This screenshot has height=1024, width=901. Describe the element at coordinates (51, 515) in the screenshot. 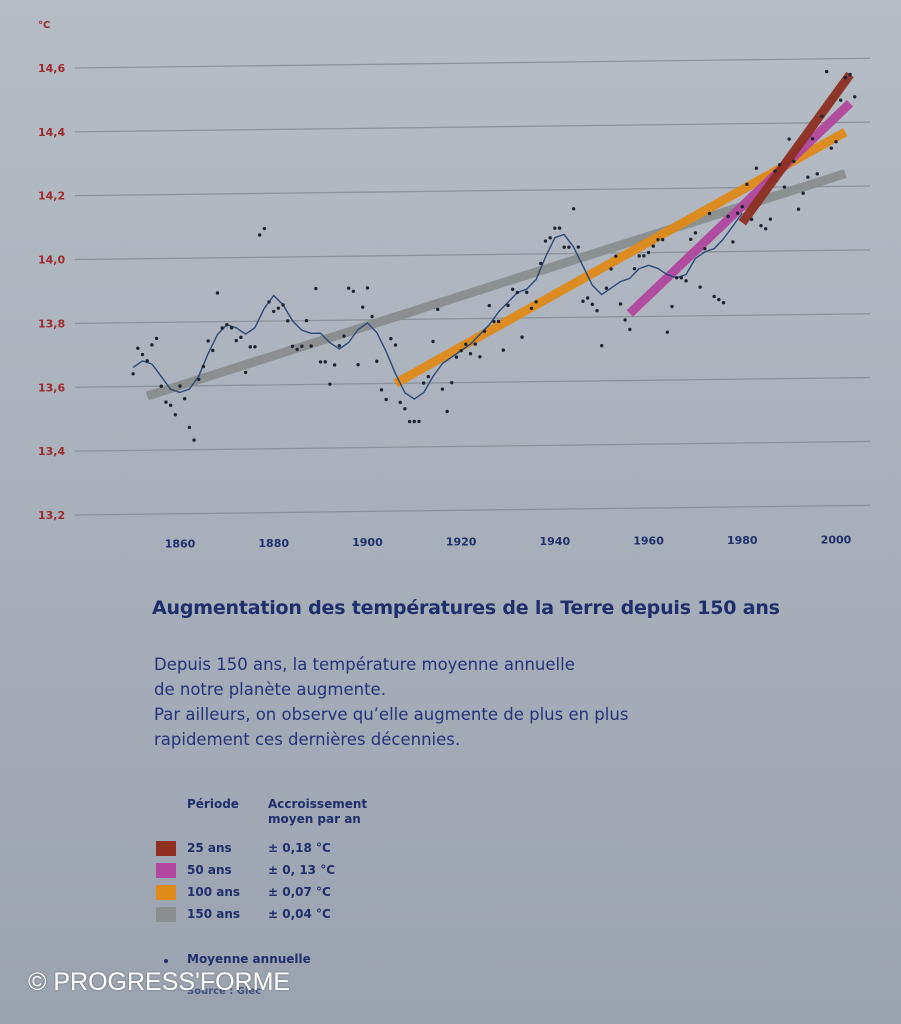

I see `y-tick-label: 13,2` at that location.